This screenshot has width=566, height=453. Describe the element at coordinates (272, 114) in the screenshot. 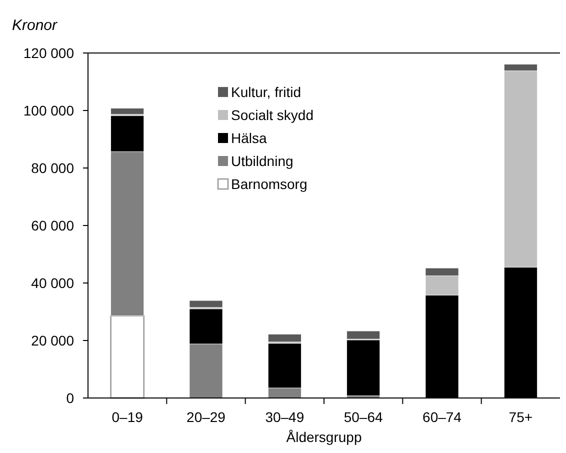

I see `legend-label: Socialt skydd` at that location.